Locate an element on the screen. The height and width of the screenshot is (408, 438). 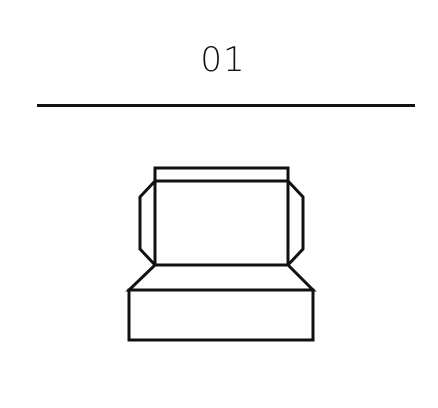
sofa-right-panel is located at coordinates (295, 223).